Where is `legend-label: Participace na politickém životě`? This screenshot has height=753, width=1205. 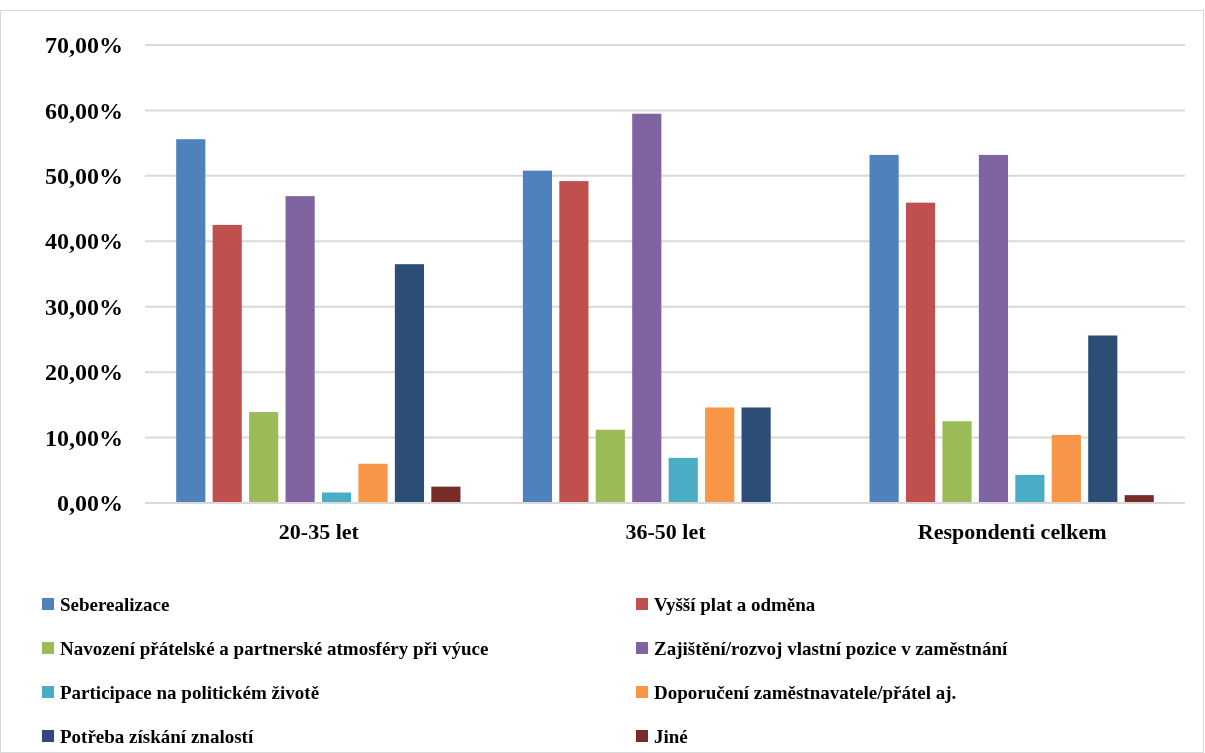
legend-label: Participace na politickém životě is located at coordinates (190, 692).